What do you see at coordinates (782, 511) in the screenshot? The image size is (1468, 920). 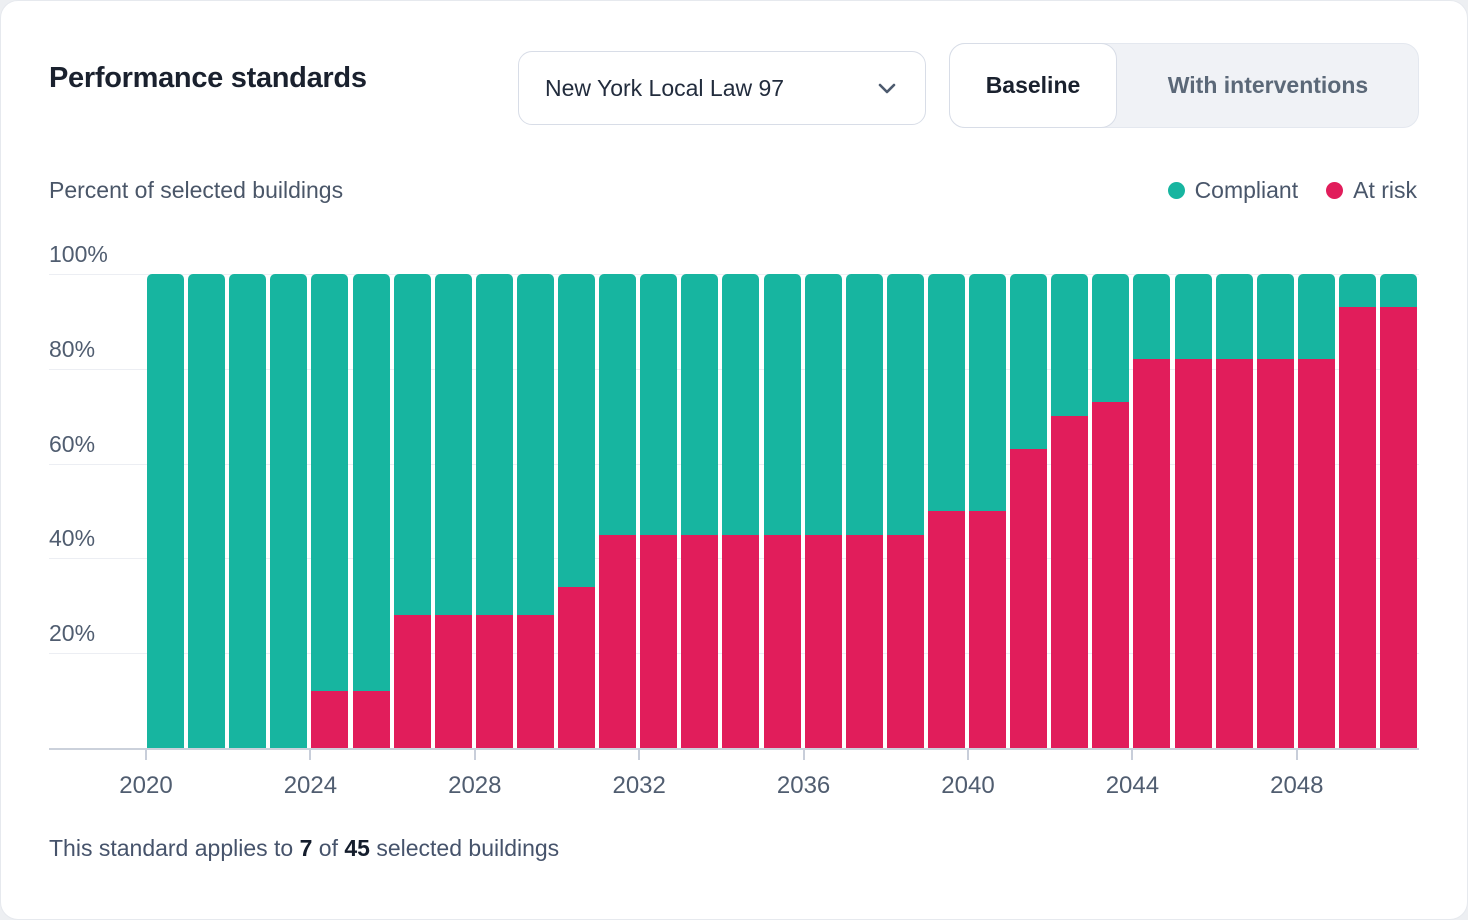 I see `bar-2035` at bounding box center [782, 511].